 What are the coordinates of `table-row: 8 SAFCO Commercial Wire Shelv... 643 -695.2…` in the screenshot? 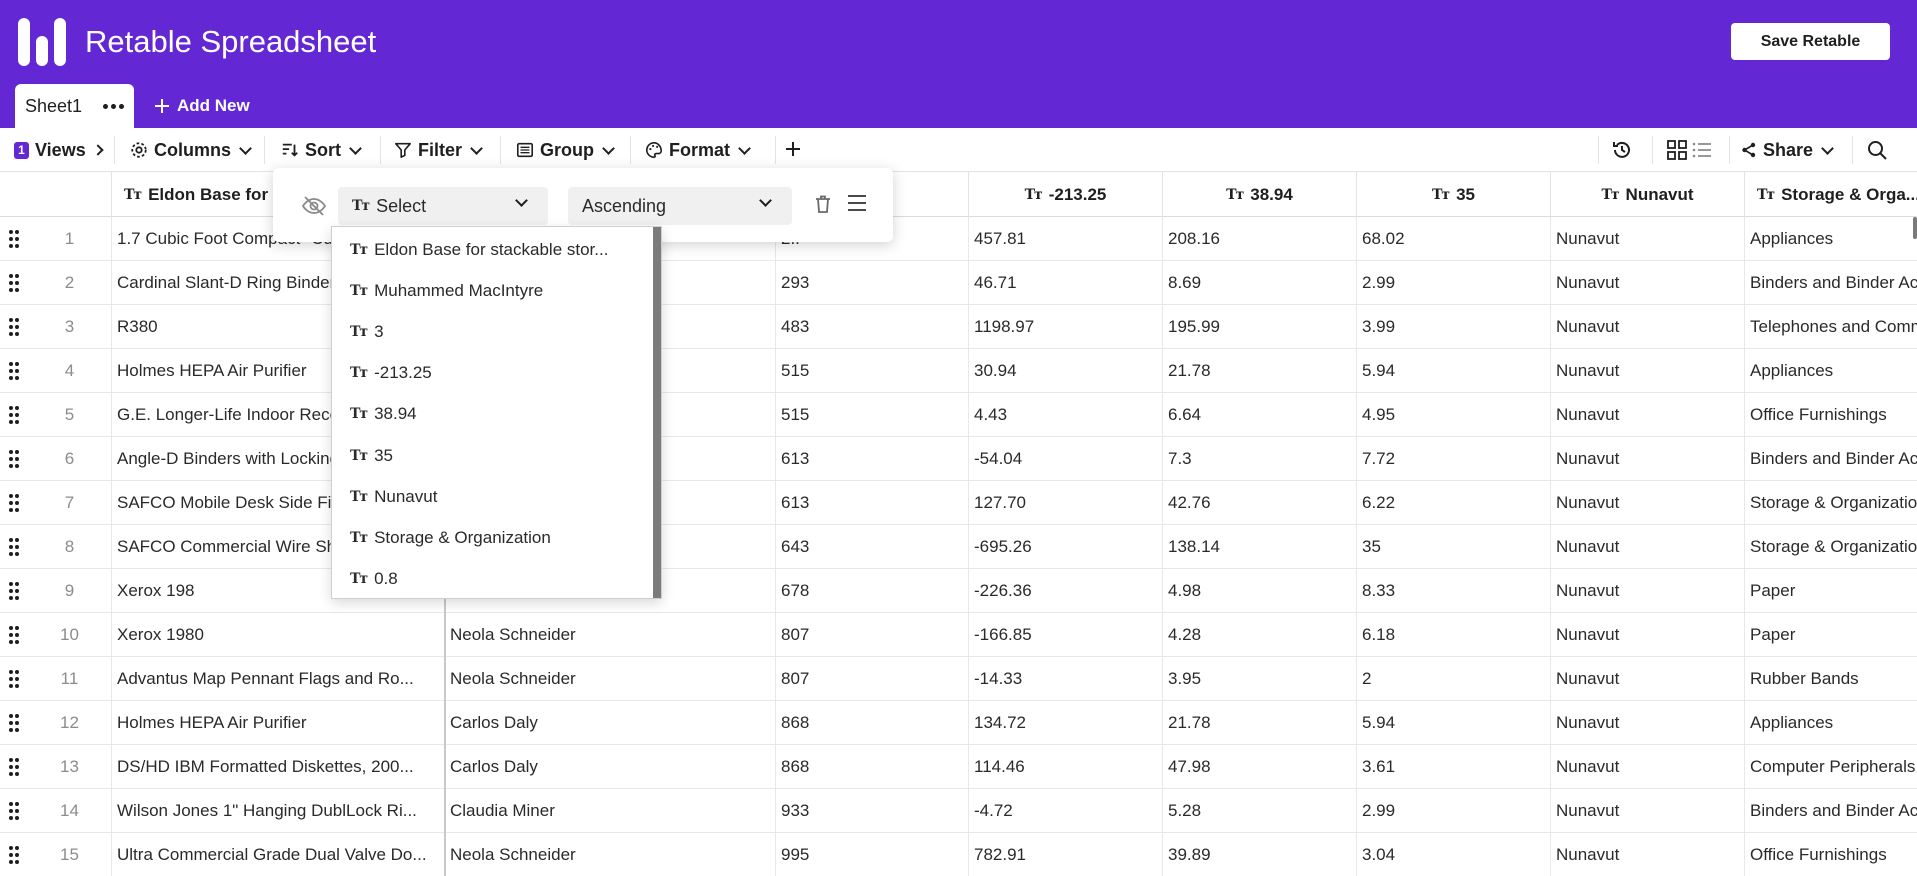 It's located at (958, 547).